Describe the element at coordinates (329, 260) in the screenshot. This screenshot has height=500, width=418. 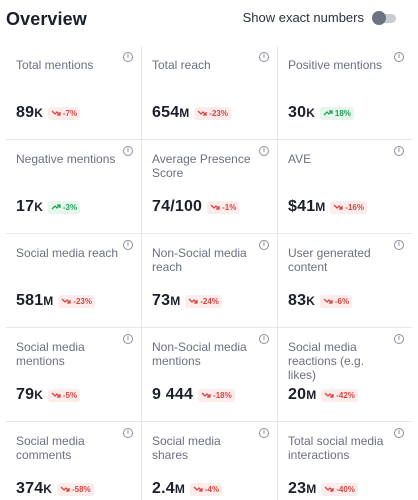
I see `metric-label: User generated content` at that location.